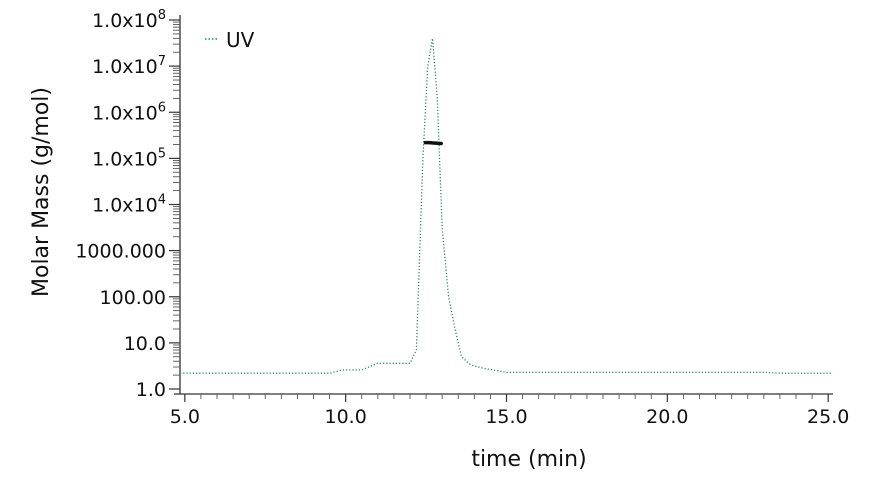  Describe the element at coordinates (129, 66) in the screenshot. I see `y-tick-label: 1.0x10⁷` at that location.